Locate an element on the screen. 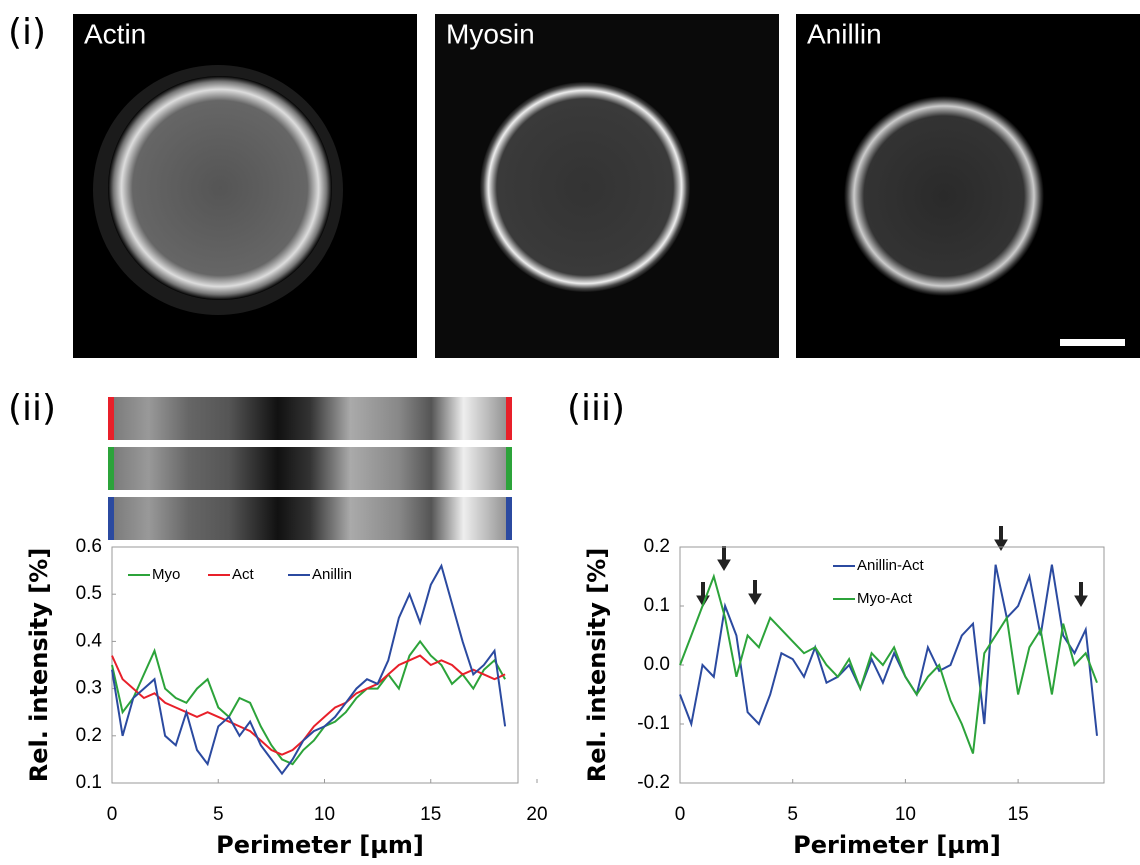 This screenshot has height=865, width=1140. image-label: Actin is located at coordinates (115, 33).